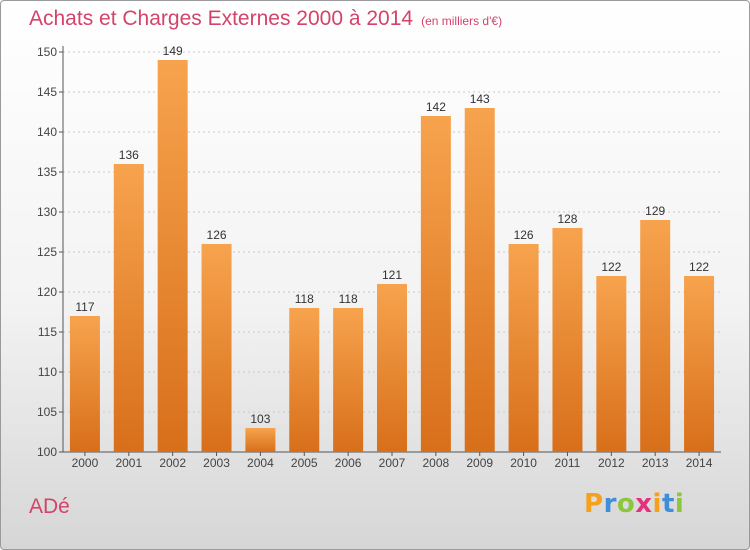 The height and width of the screenshot is (550, 750). I want to click on y-tick-label: 130, so click(47, 212).